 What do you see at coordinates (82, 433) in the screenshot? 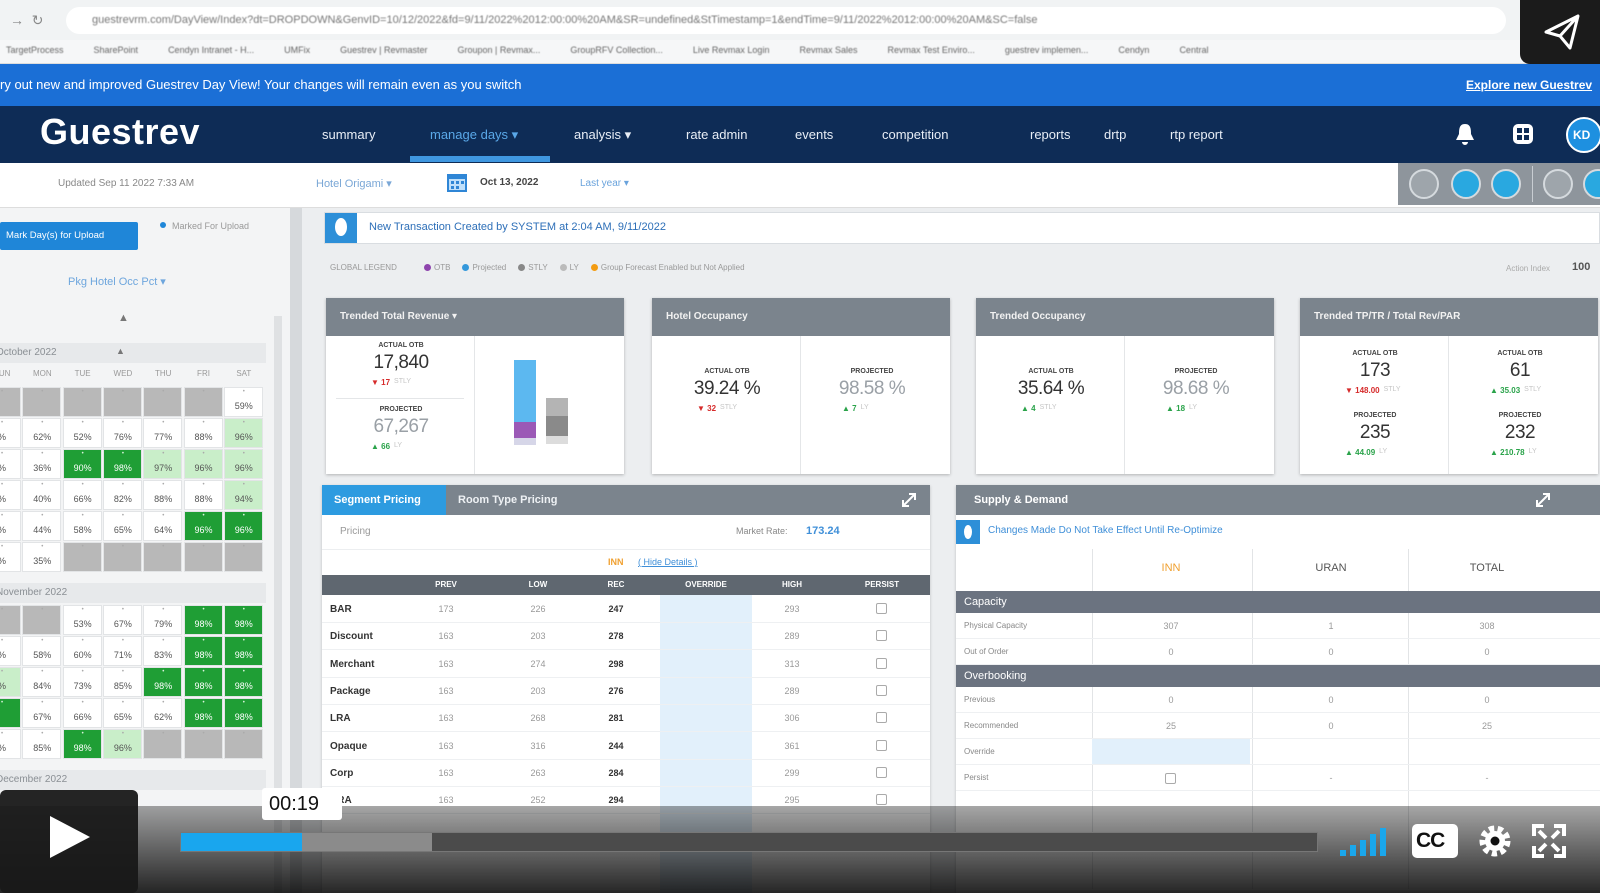
I see `calendar-day: • 52%` at bounding box center [82, 433].